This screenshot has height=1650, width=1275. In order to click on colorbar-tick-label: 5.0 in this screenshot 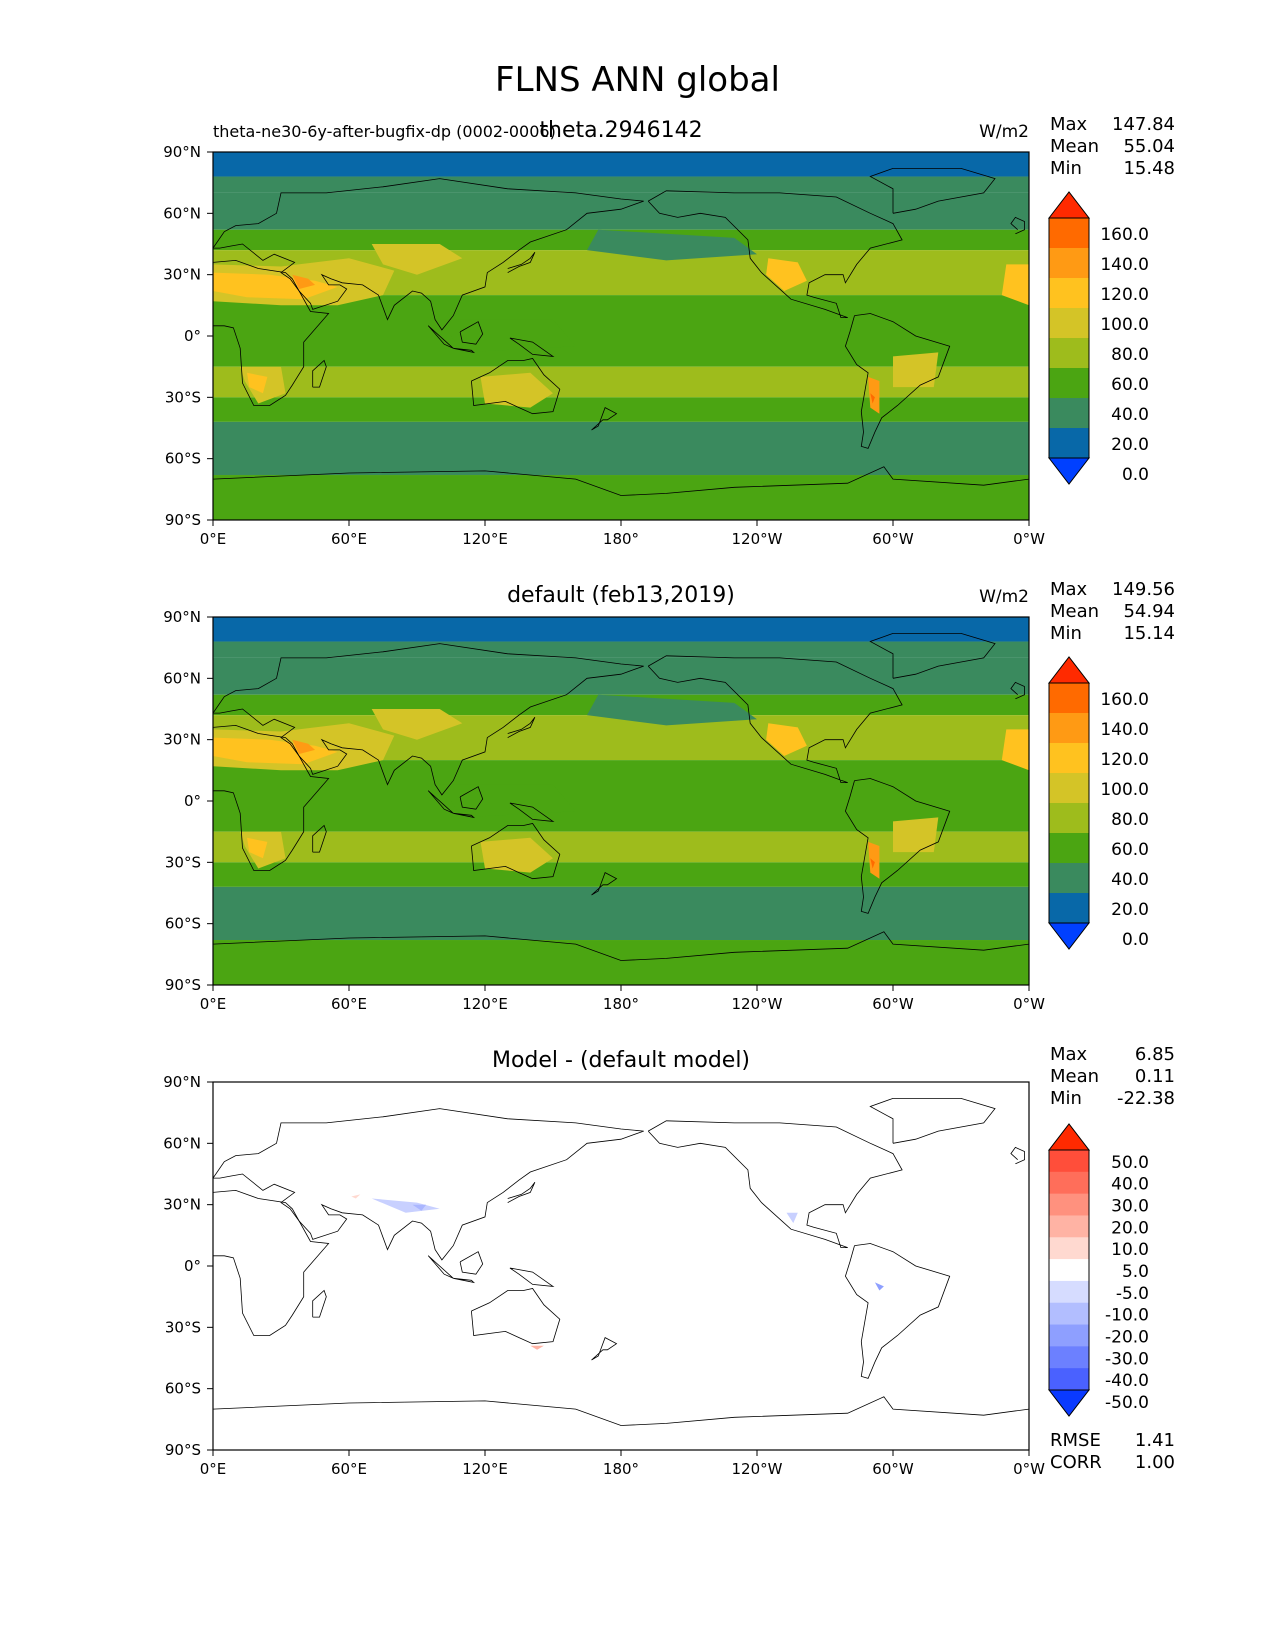, I will do `click(1135, 1272)`.